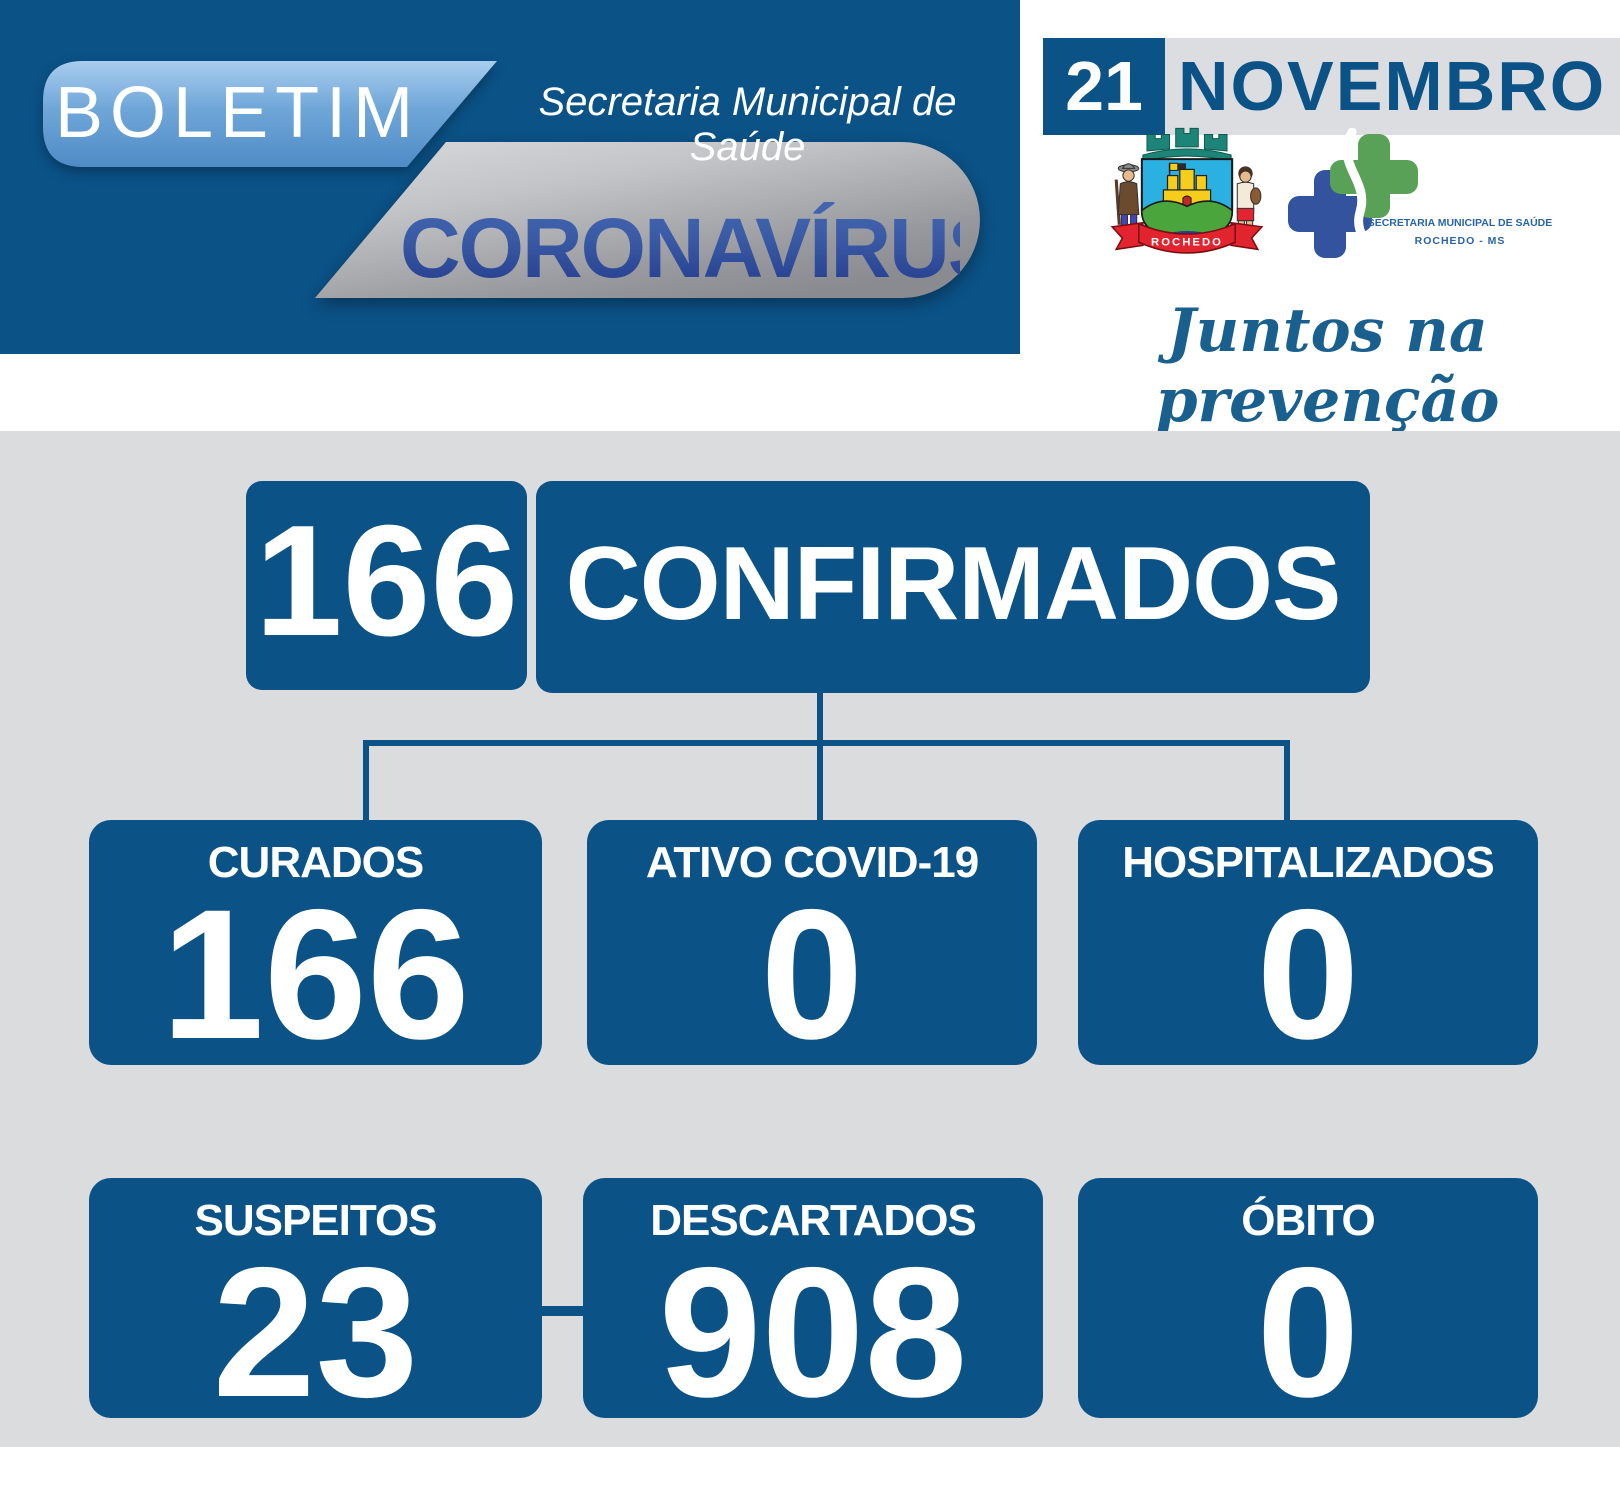 This screenshot has height=1500, width=1620. I want to click on card-curados: CURADOS 166, so click(315, 949).